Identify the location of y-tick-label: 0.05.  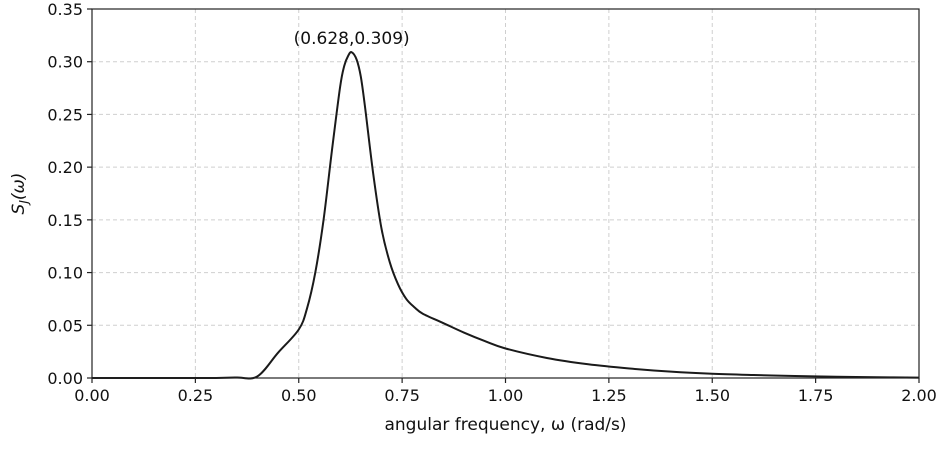
(65, 325).